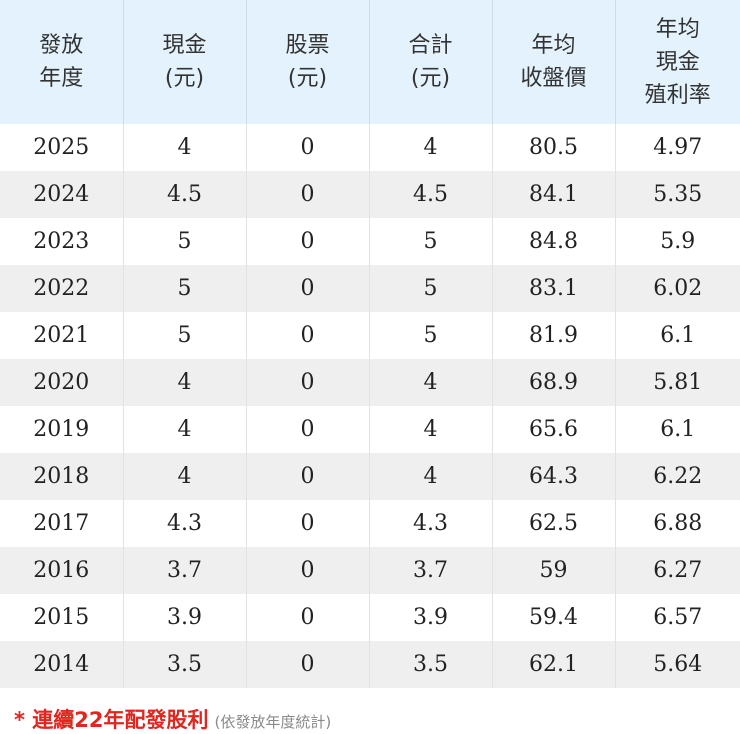  Describe the element at coordinates (185, 194) in the screenshot. I see `cell-cash: 4.5` at that location.